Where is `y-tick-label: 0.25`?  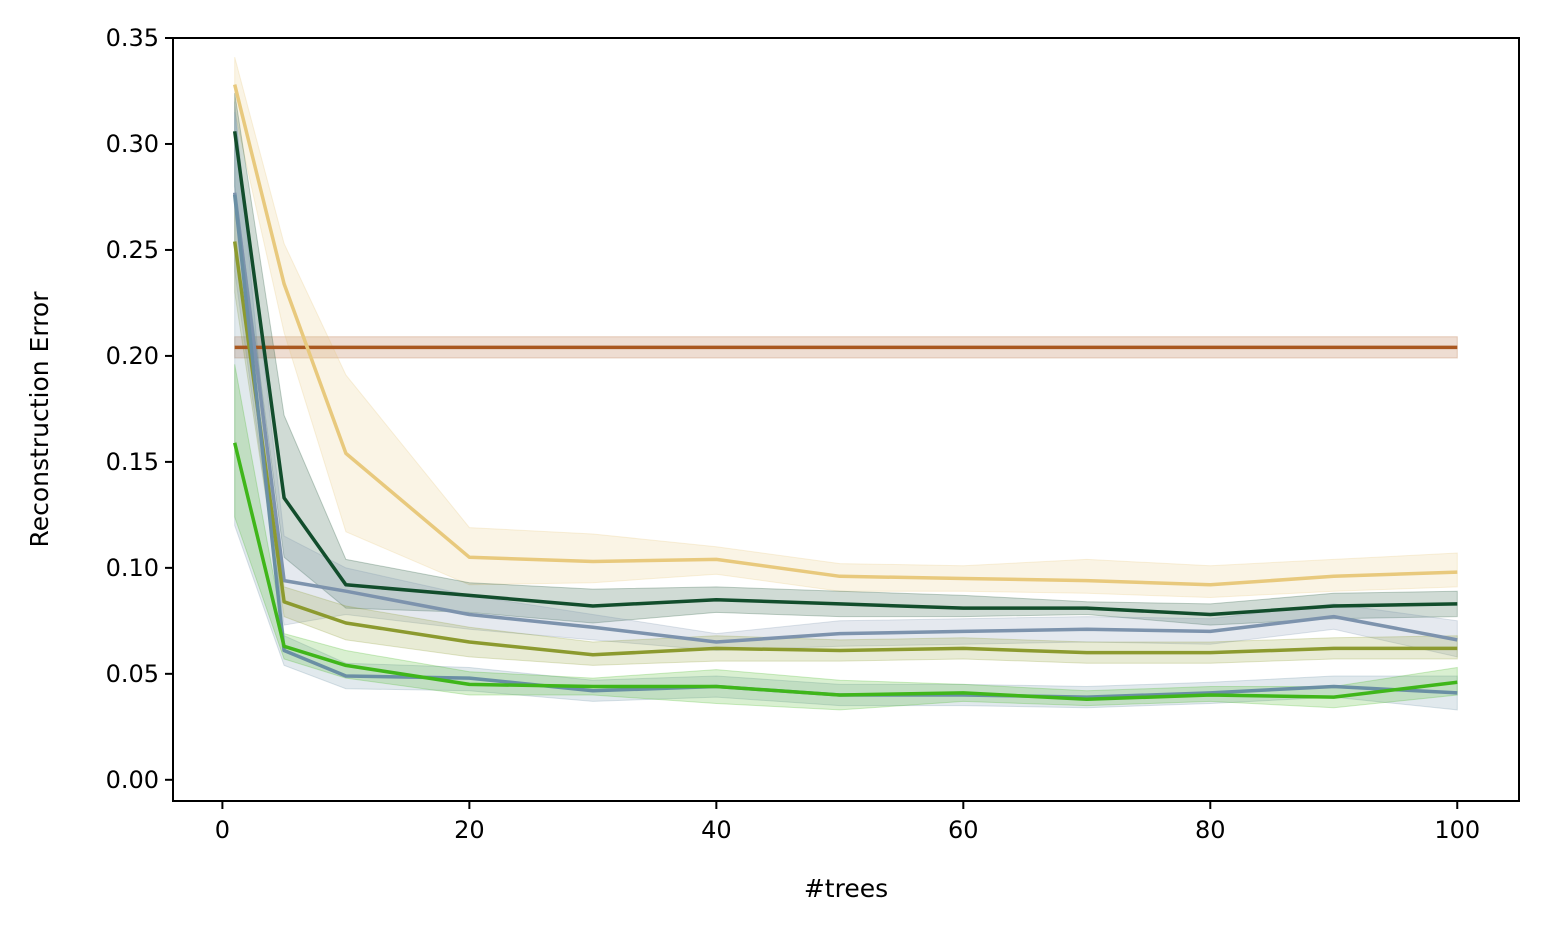
y-tick-label: 0.25 is located at coordinates (132, 250).